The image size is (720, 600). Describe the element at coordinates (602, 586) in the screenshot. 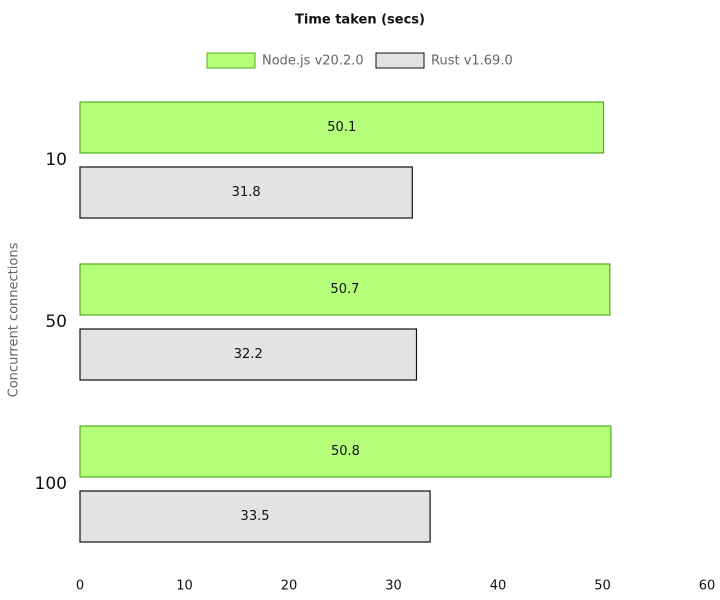

I see `x-tick-label: 50` at that location.